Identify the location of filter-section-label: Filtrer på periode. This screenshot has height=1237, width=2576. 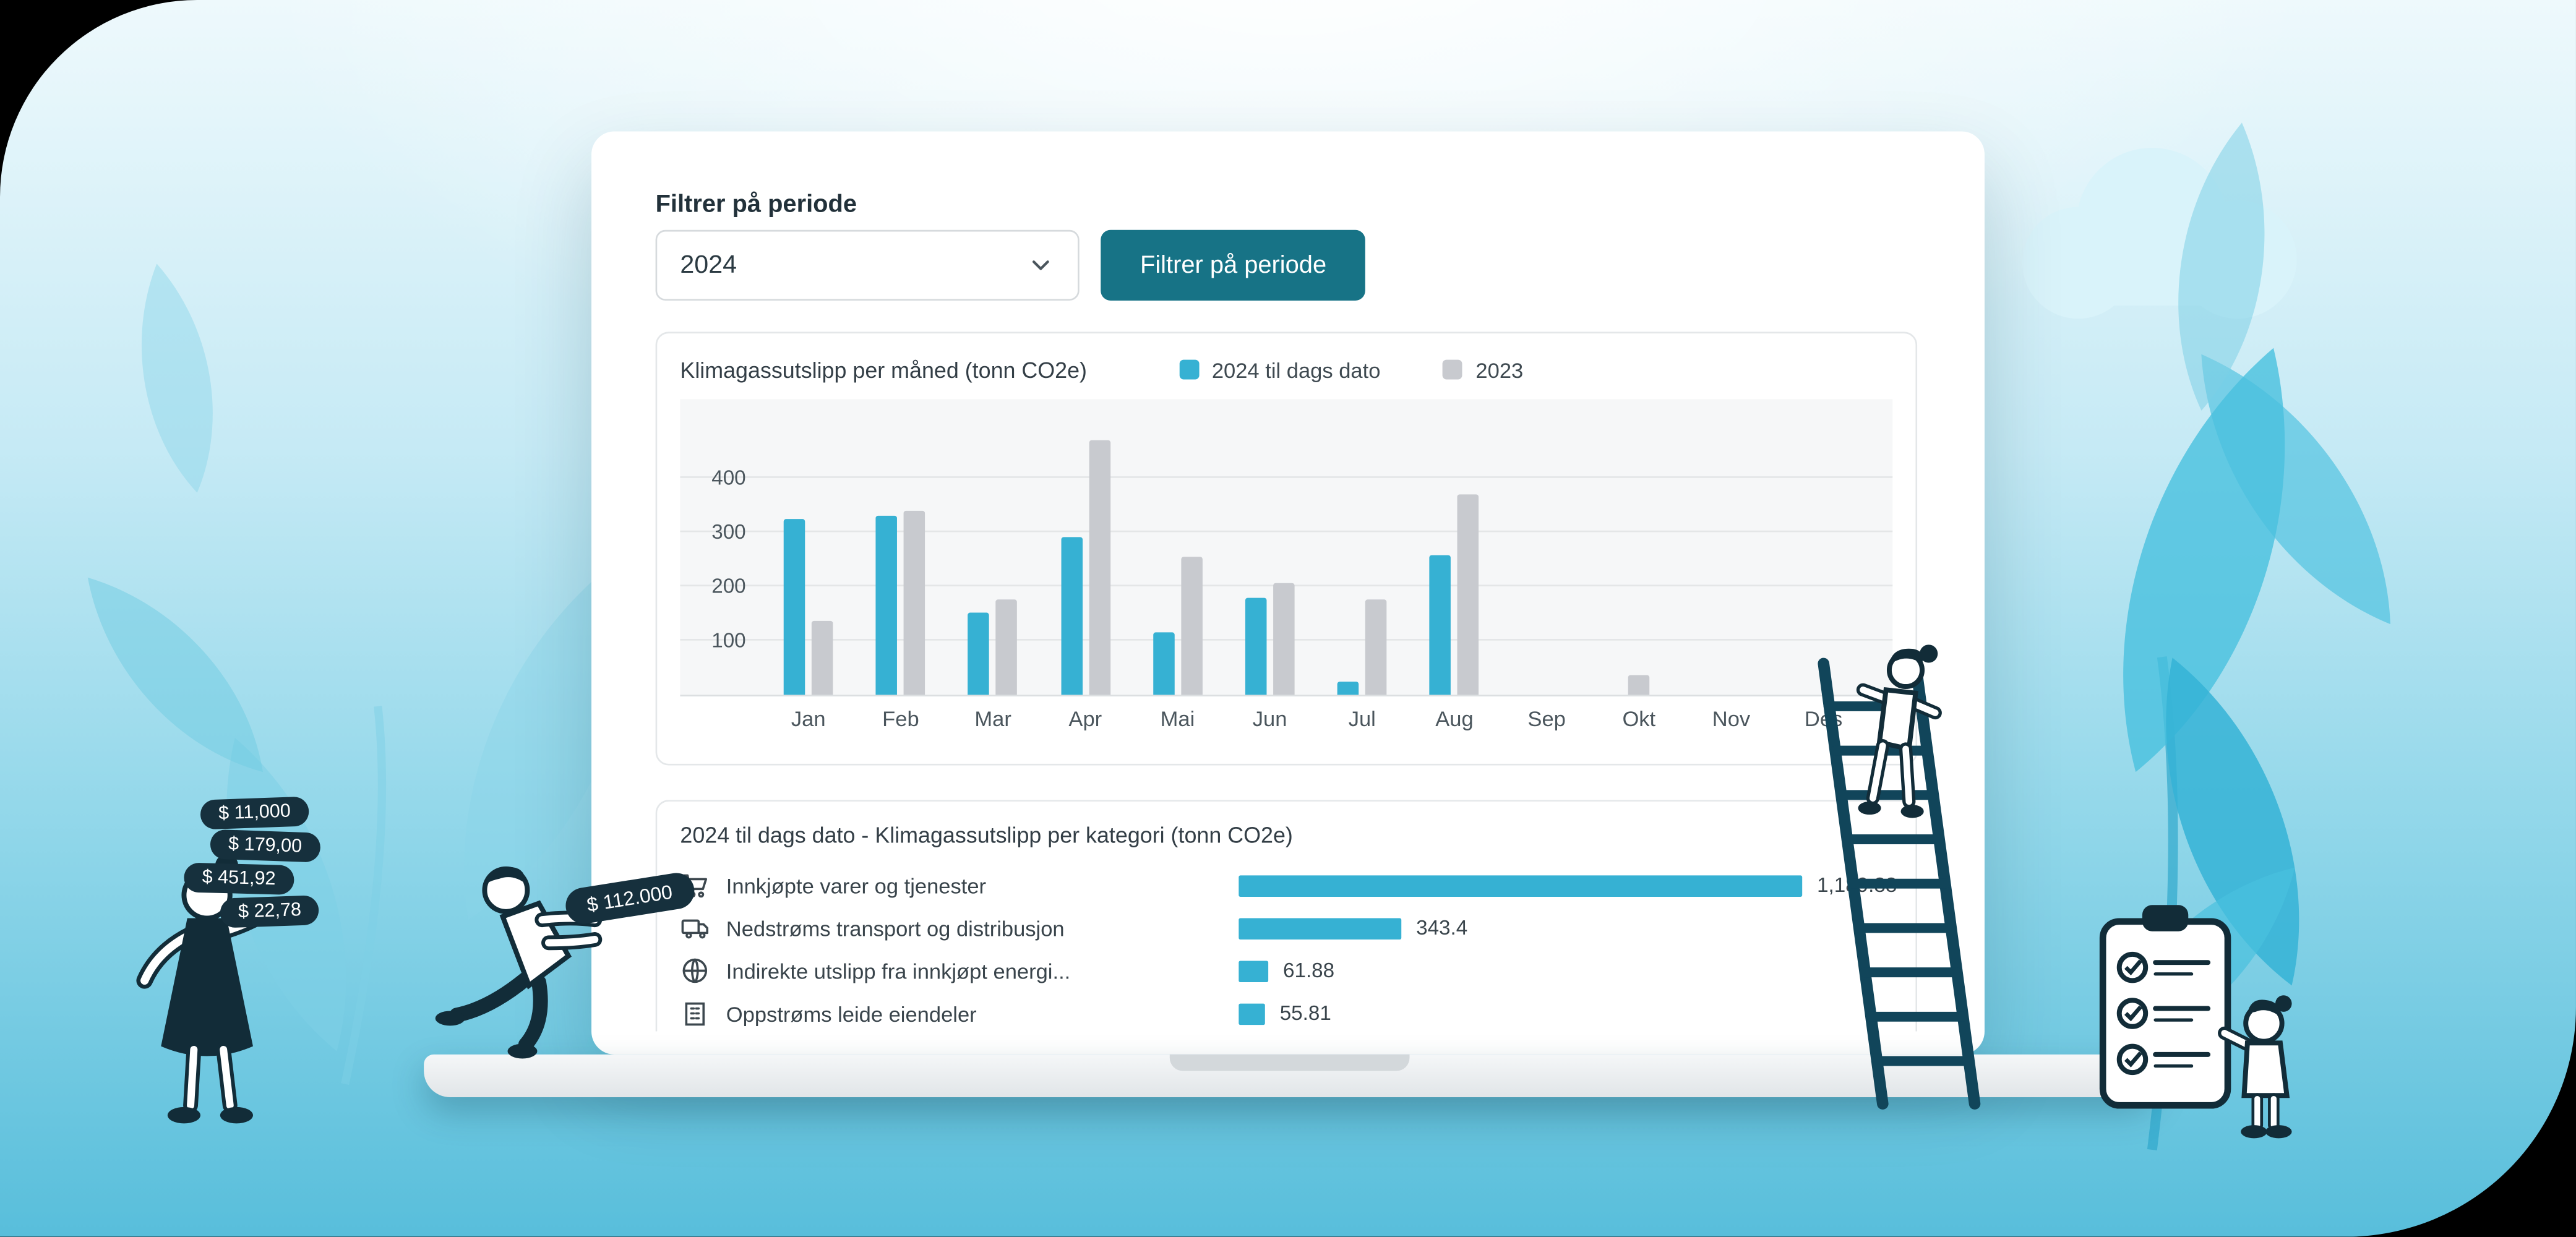
(756, 204).